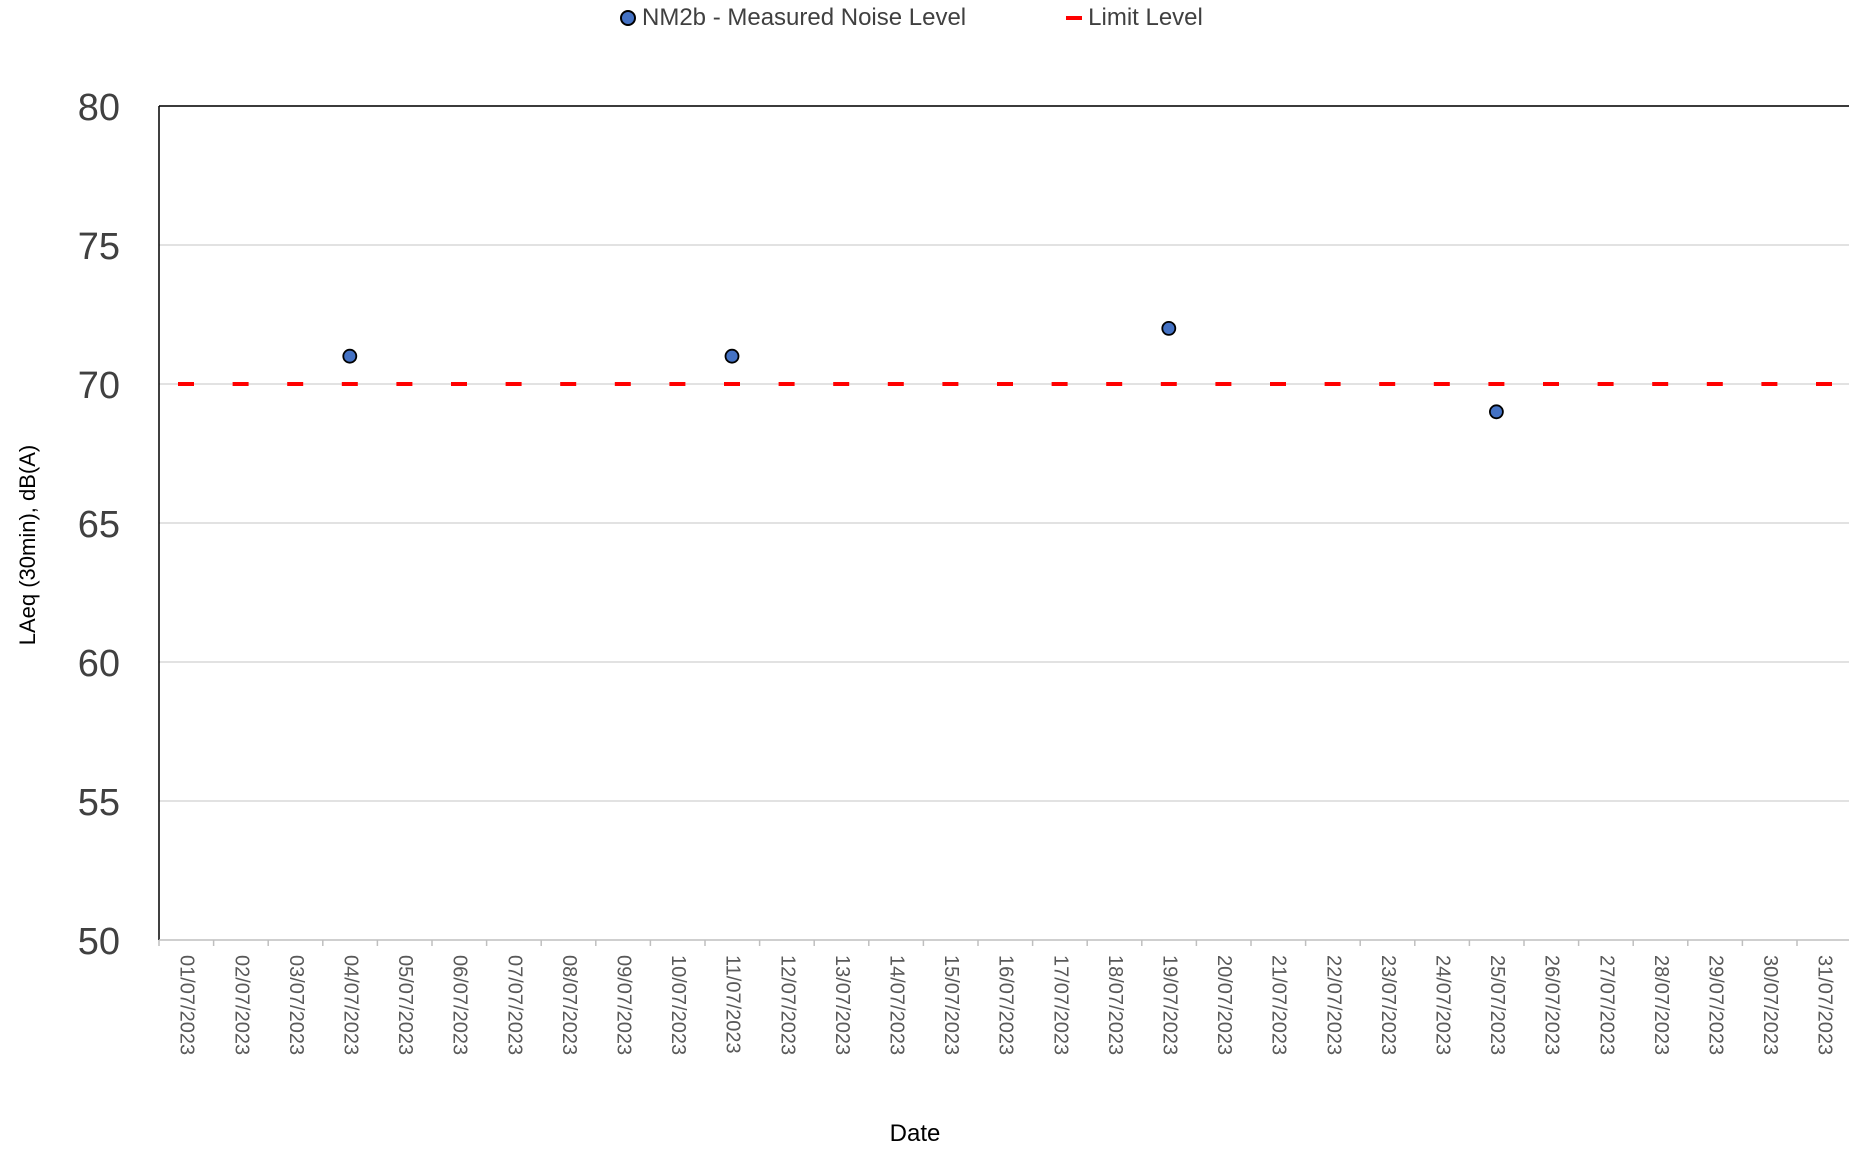  Describe the element at coordinates (915, 1133) in the screenshot. I see `x-axis-label: Date` at that location.